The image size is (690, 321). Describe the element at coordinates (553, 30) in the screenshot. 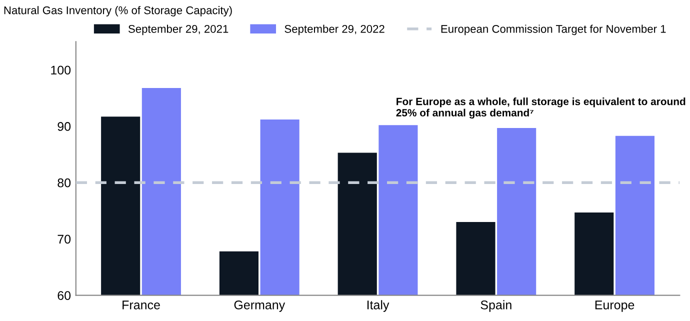

I see `legend-label: European Commission Target for November 1` at that location.